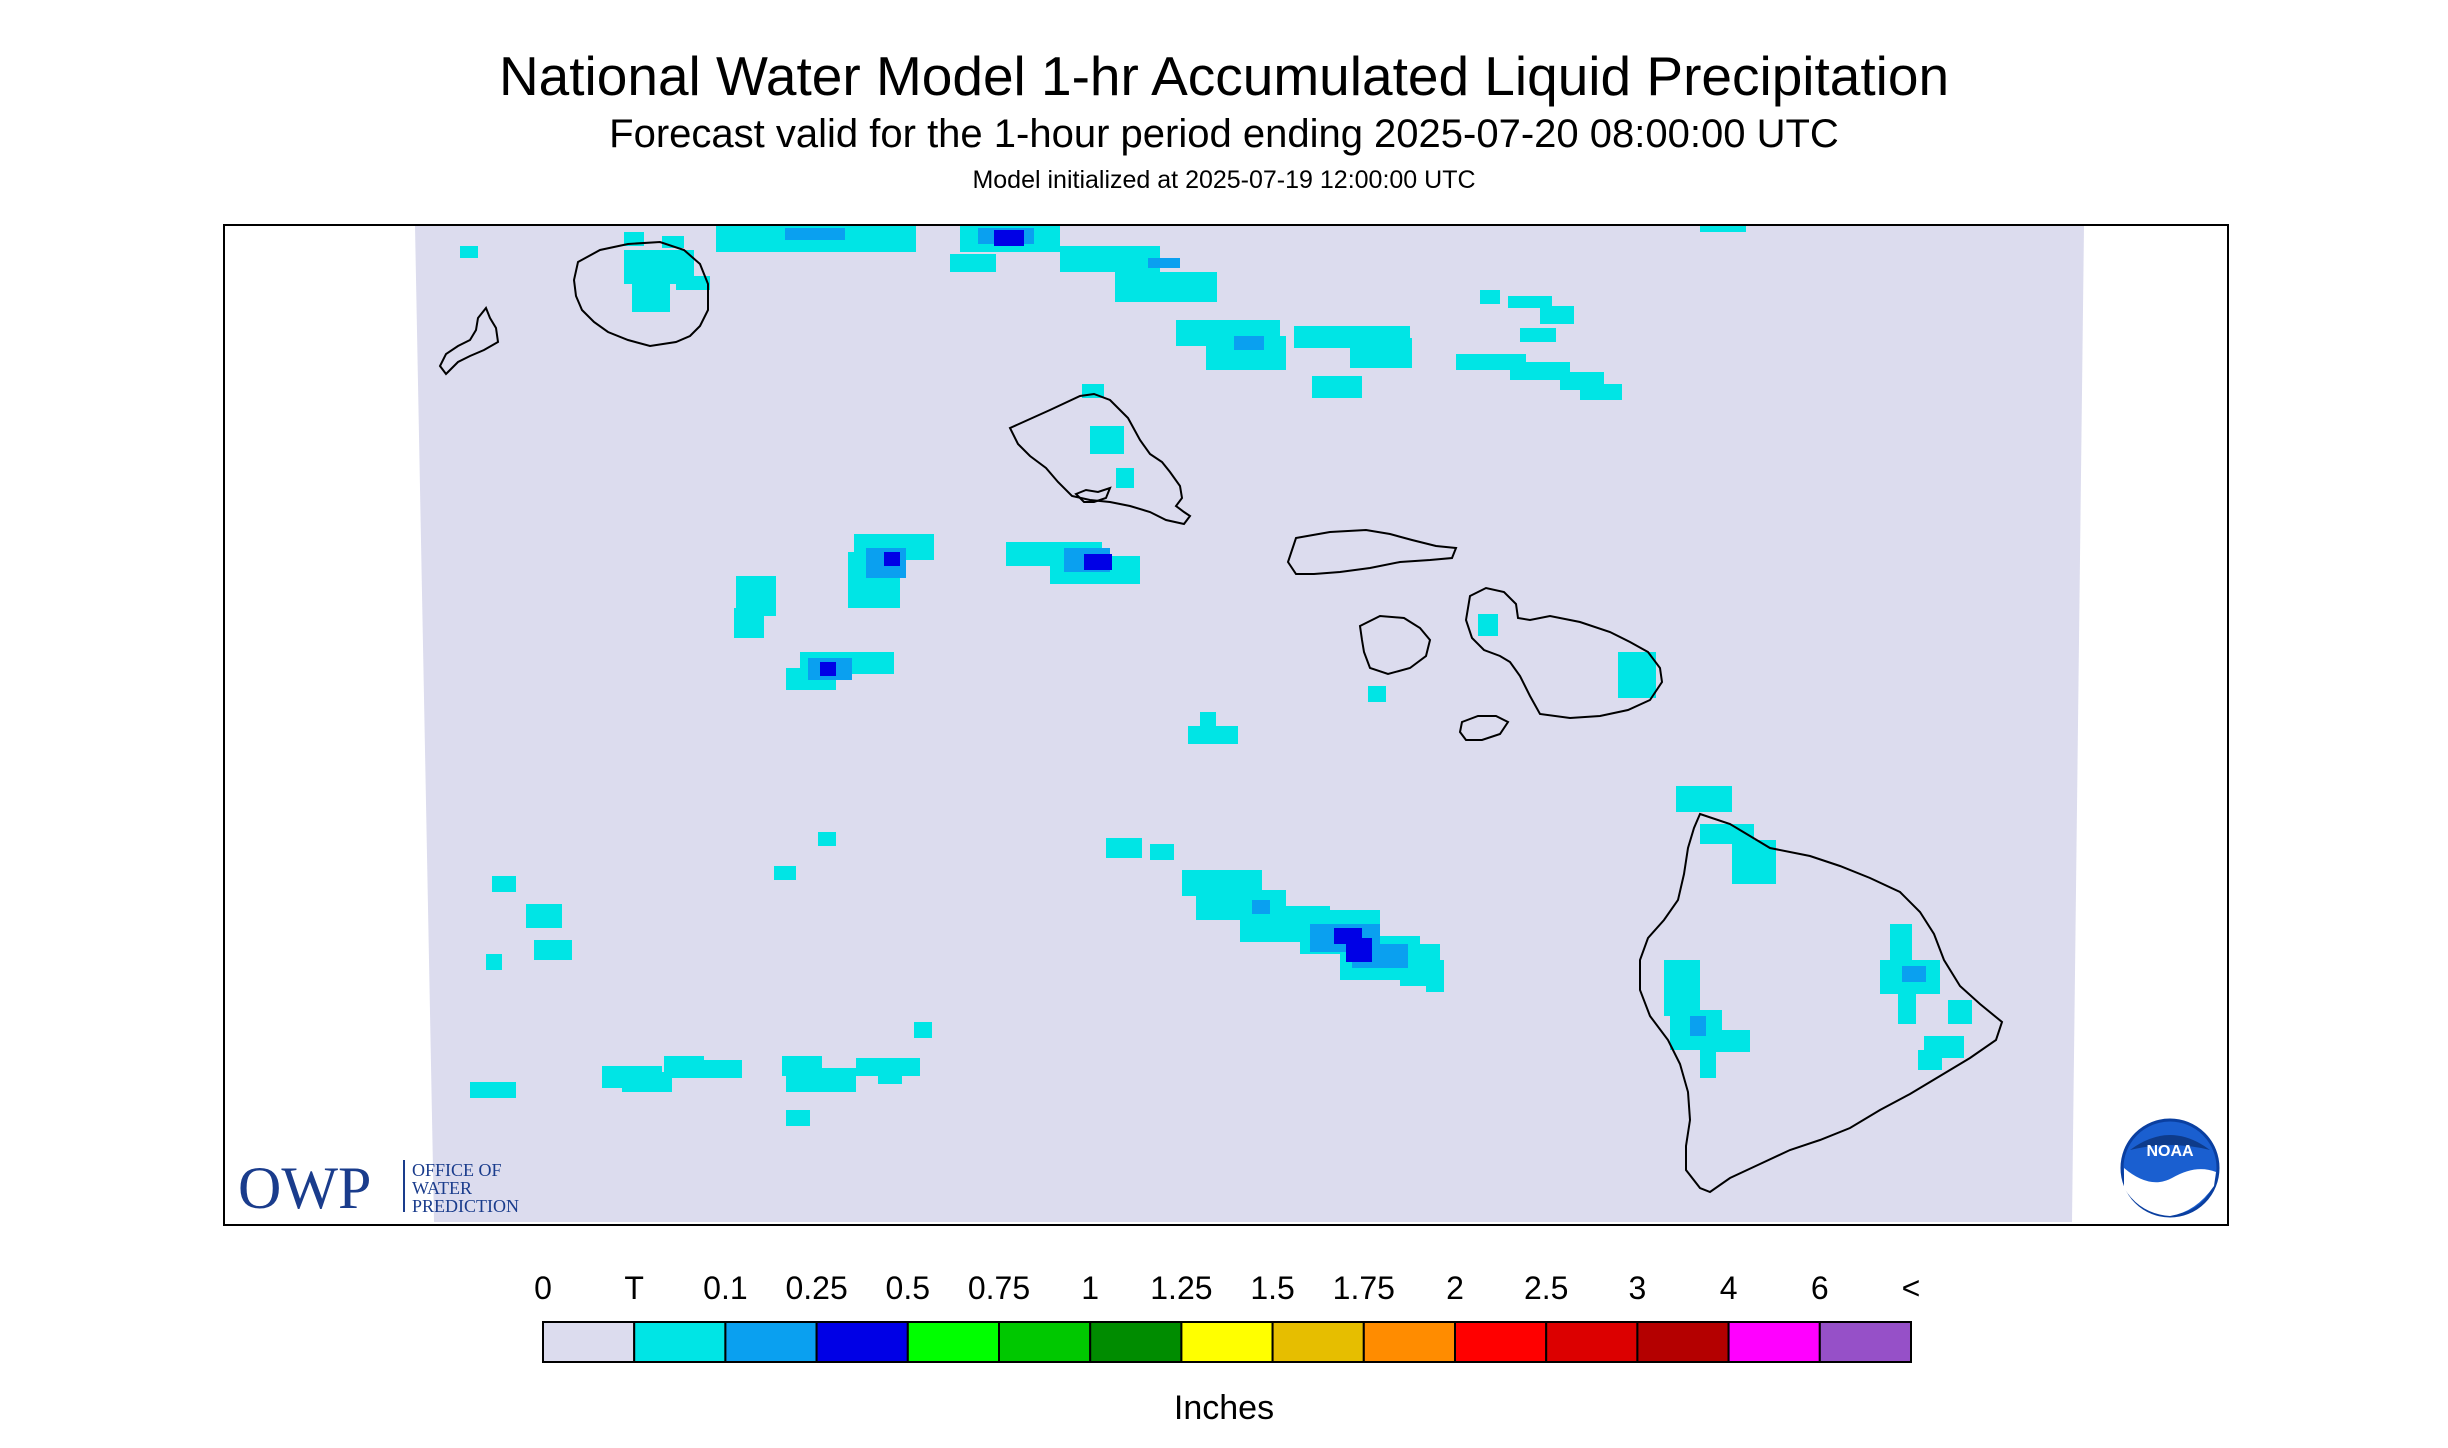 This screenshot has height=1448, width=2448. I want to click on colorbar-tick-label: 0, so click(543, 1288).